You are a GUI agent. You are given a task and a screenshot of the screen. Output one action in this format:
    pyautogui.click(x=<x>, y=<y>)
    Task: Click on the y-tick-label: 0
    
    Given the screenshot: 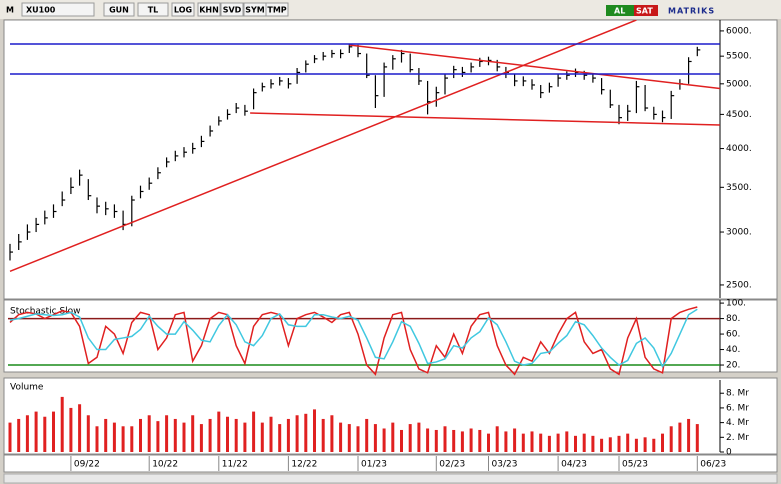 What is the action you would take?
    pyautogui.click(x=729, y=453)
    